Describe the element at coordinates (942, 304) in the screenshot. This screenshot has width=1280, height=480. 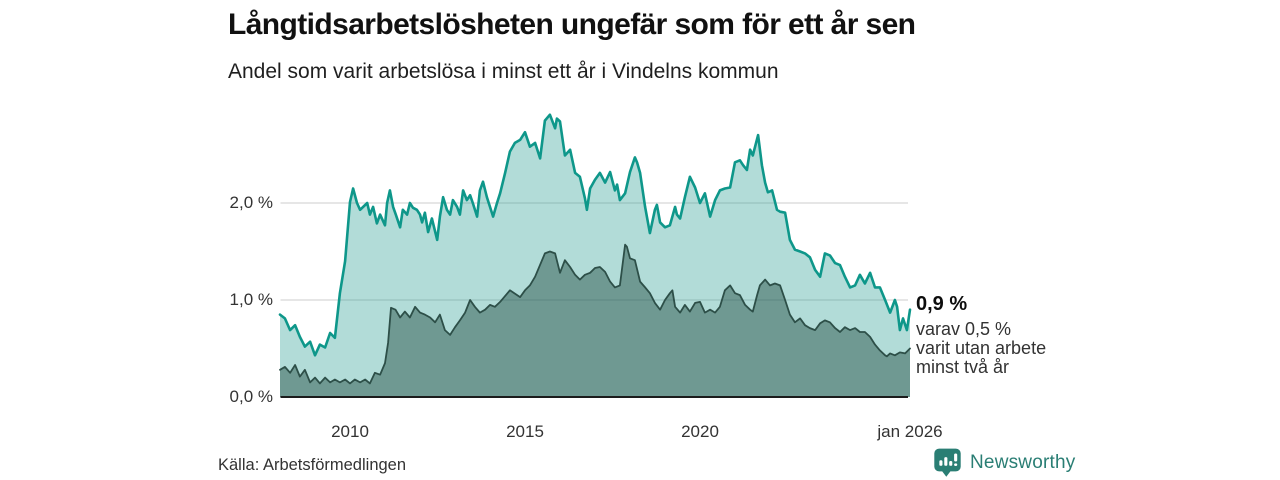
I see `latest-value-headline: 0,9 %` at that location.